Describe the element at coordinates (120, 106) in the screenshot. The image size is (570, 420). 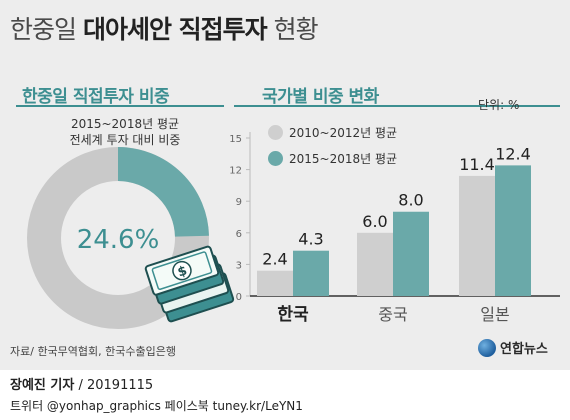
I see `donut-heading-rule` at that location.